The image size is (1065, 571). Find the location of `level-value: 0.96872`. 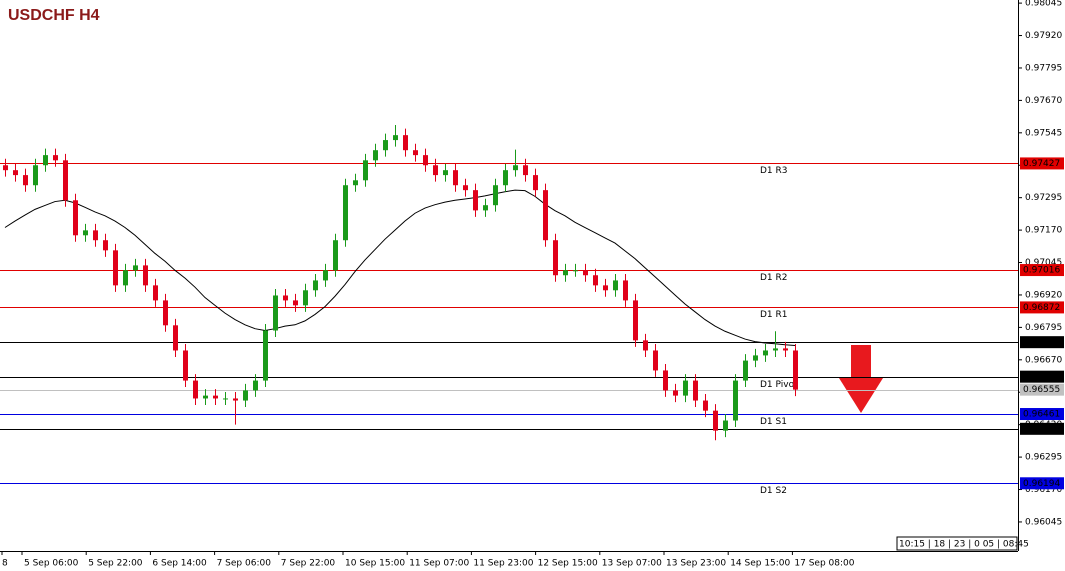

level-value: 0.96872 is located at coordinates (1041, 308).